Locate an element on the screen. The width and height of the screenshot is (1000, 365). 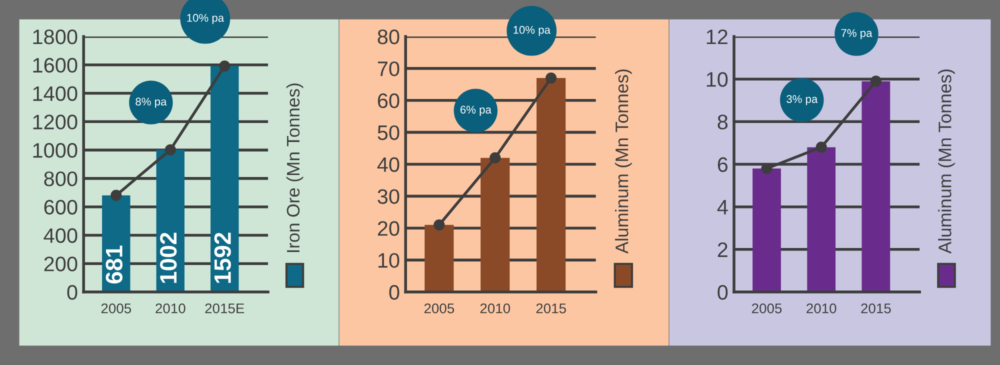
y-tick-label: 50 is located at coordinates (389, 132).